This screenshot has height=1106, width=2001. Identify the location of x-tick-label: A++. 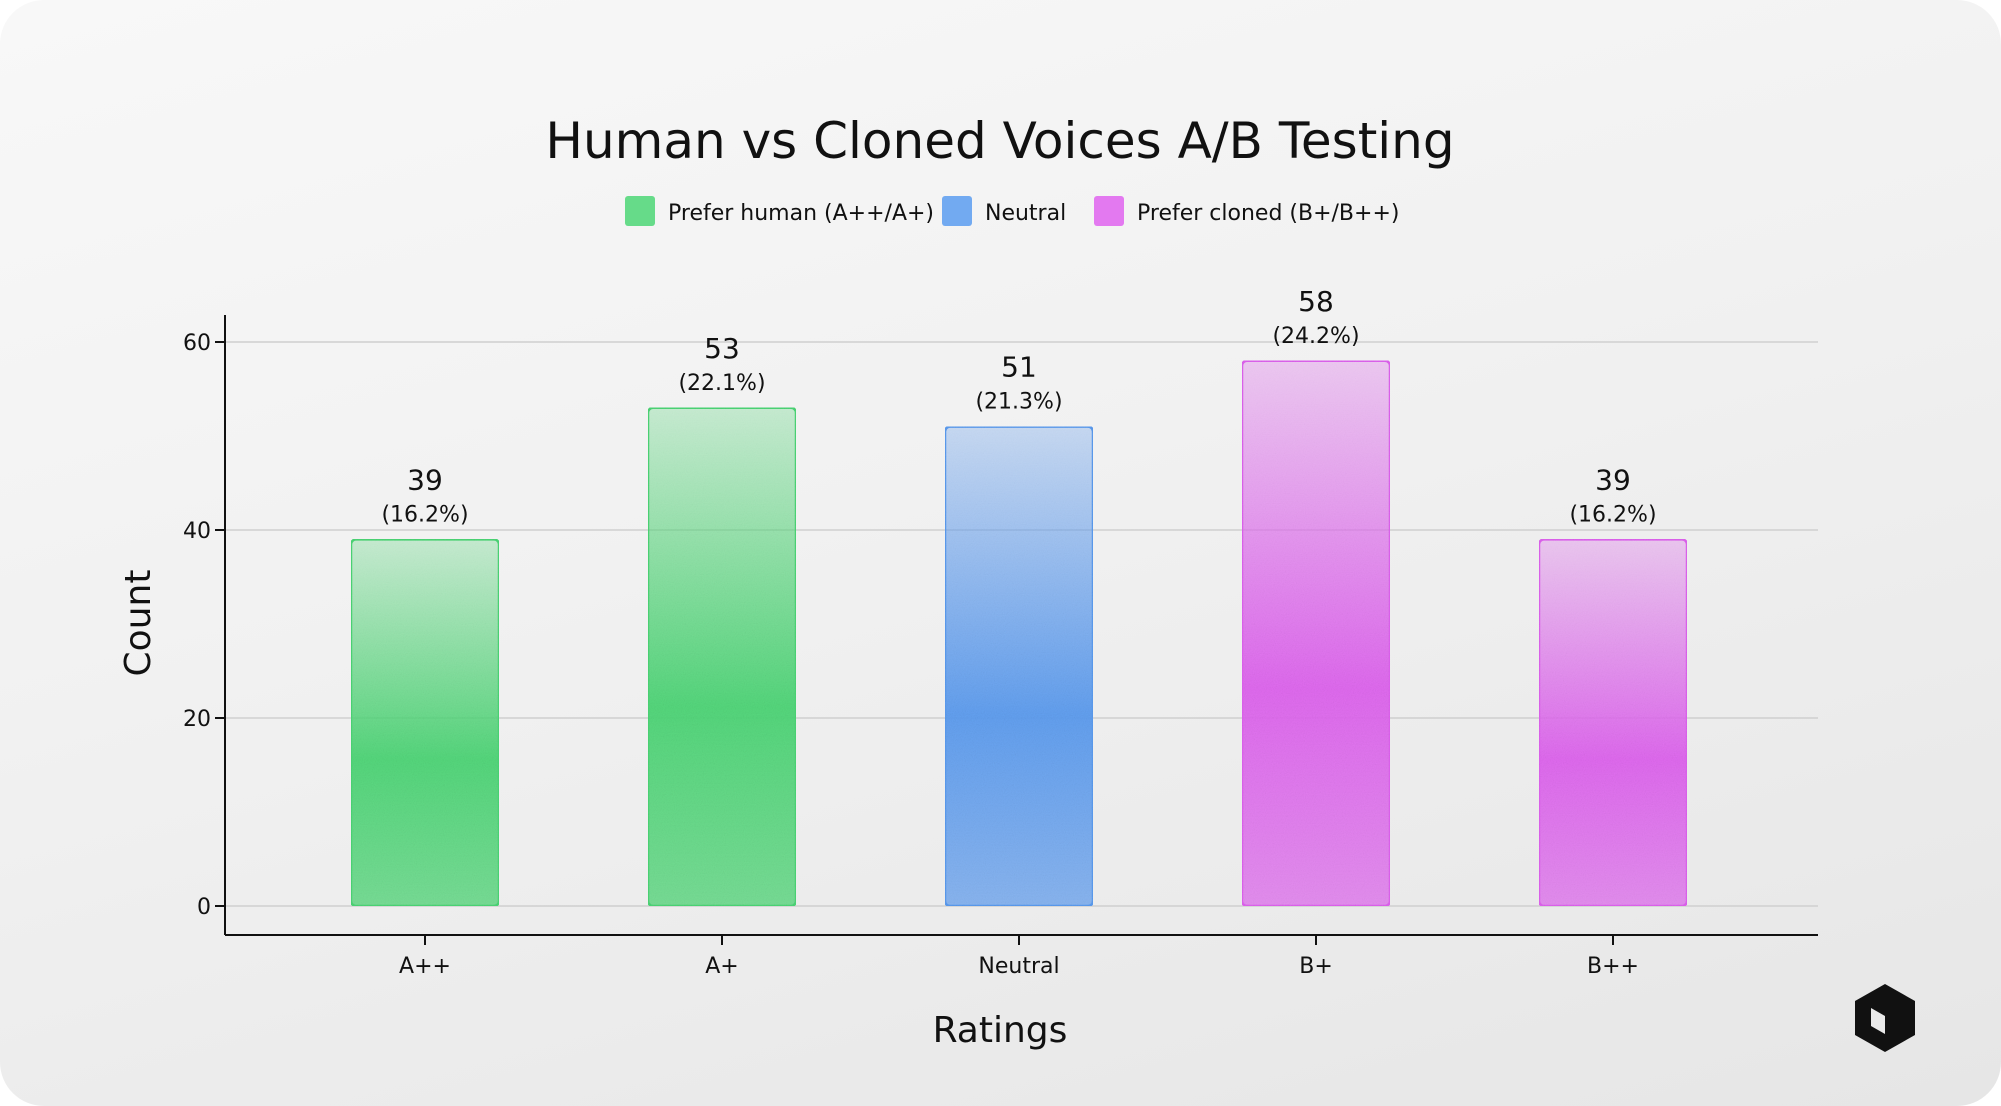
(425, 966).